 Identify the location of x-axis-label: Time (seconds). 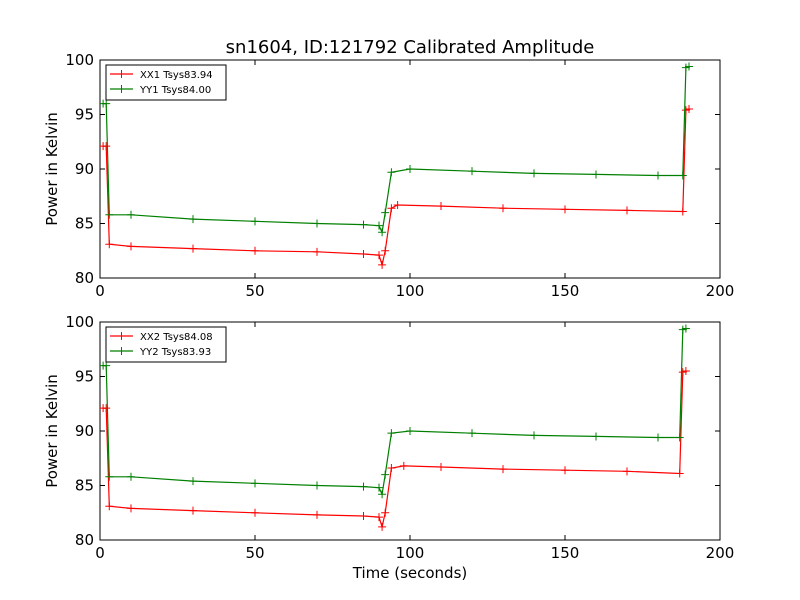
(410, 573).